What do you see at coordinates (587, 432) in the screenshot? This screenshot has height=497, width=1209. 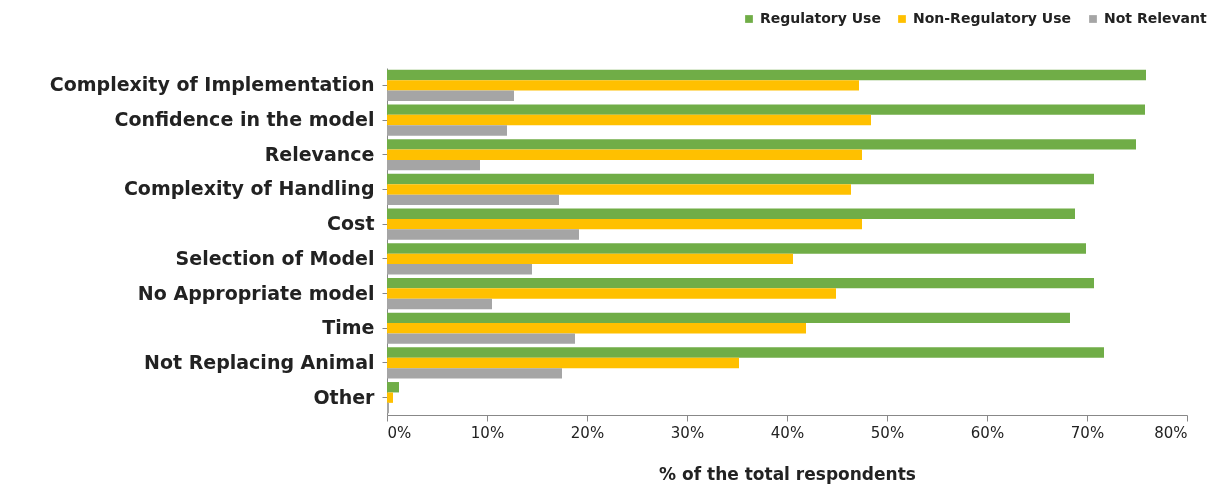 I see `x-tick-label: 20%` at bounding box center [587, 432].